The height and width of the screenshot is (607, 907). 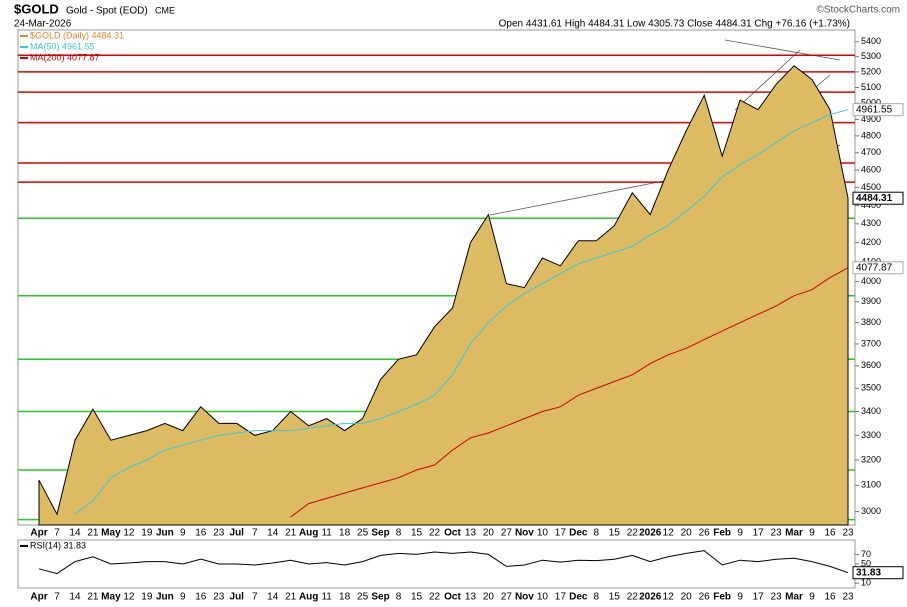 I want to click on y-tick-label: 4900, so click(x=871, y=119).